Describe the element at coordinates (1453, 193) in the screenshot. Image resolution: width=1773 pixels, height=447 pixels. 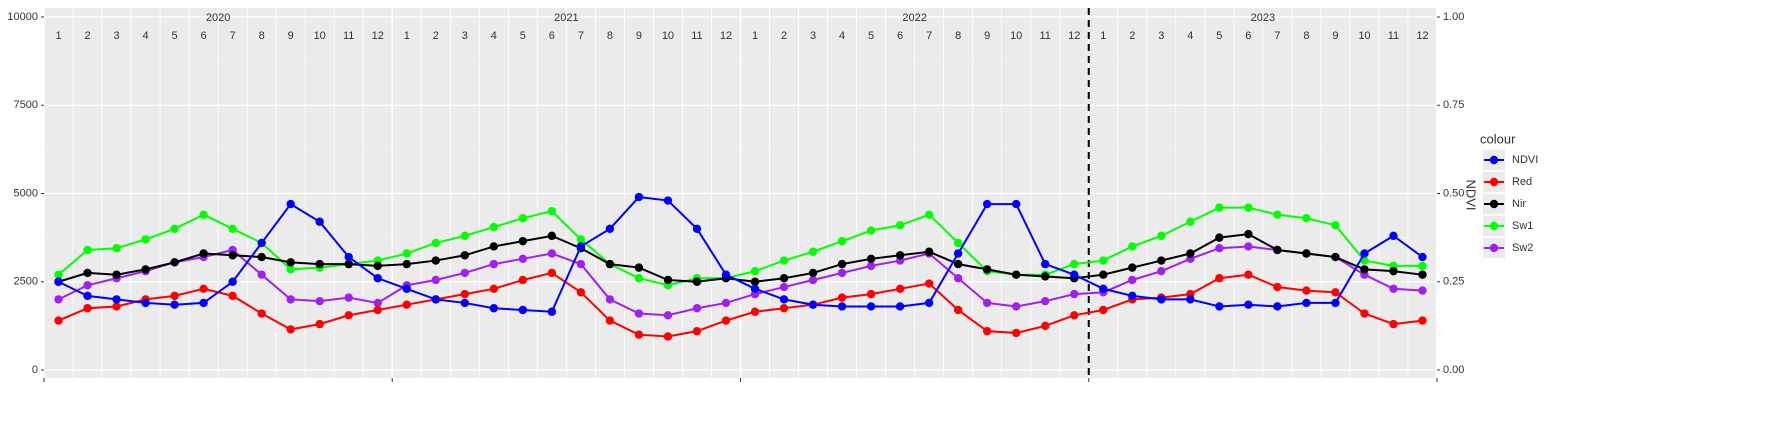
I see `y2-tick-label: 0.50` at that location.